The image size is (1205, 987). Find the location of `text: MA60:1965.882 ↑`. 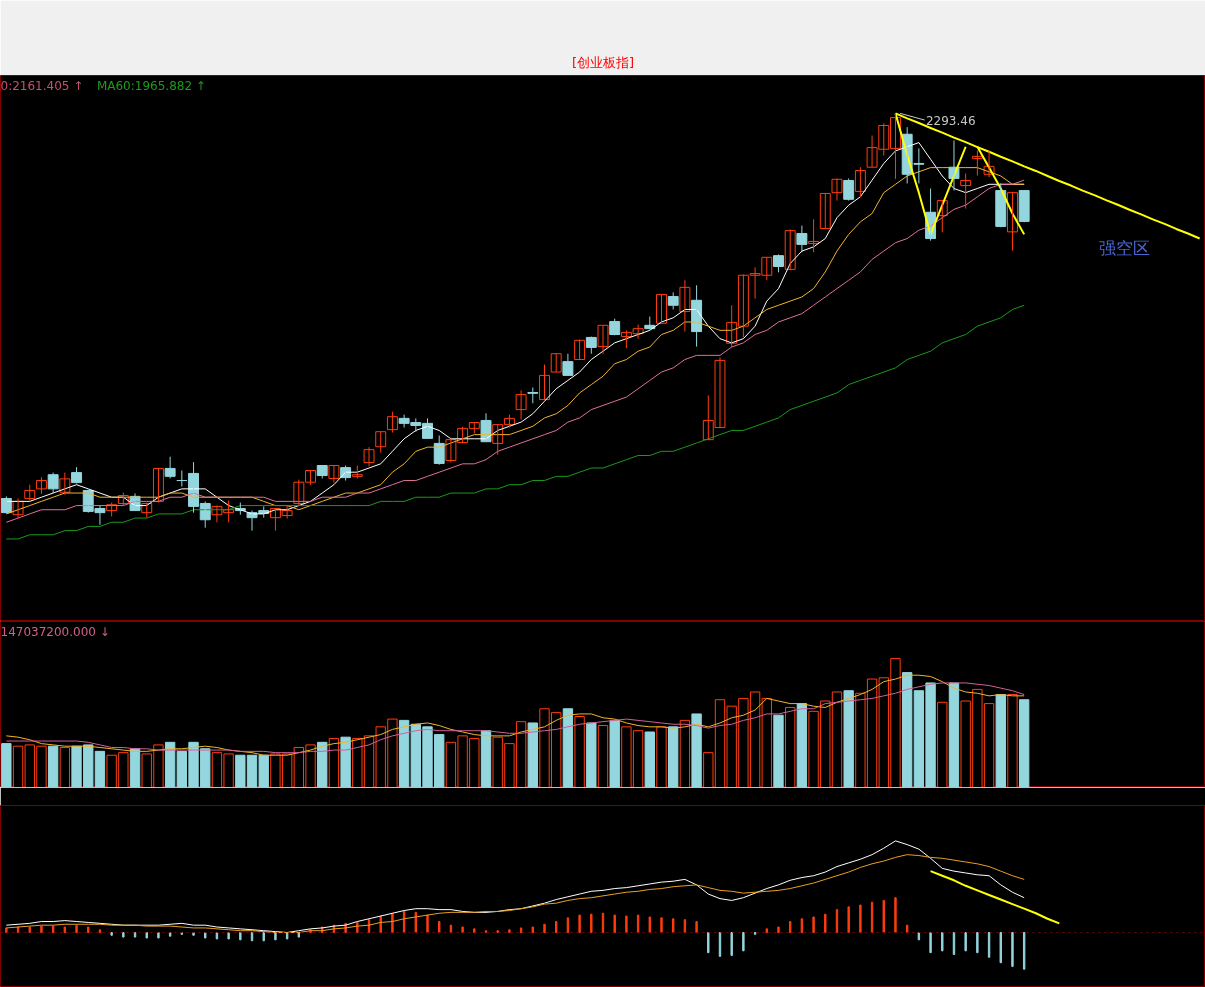

text: MA60:1965.882 ↑ is located at coordinates (151, 85).